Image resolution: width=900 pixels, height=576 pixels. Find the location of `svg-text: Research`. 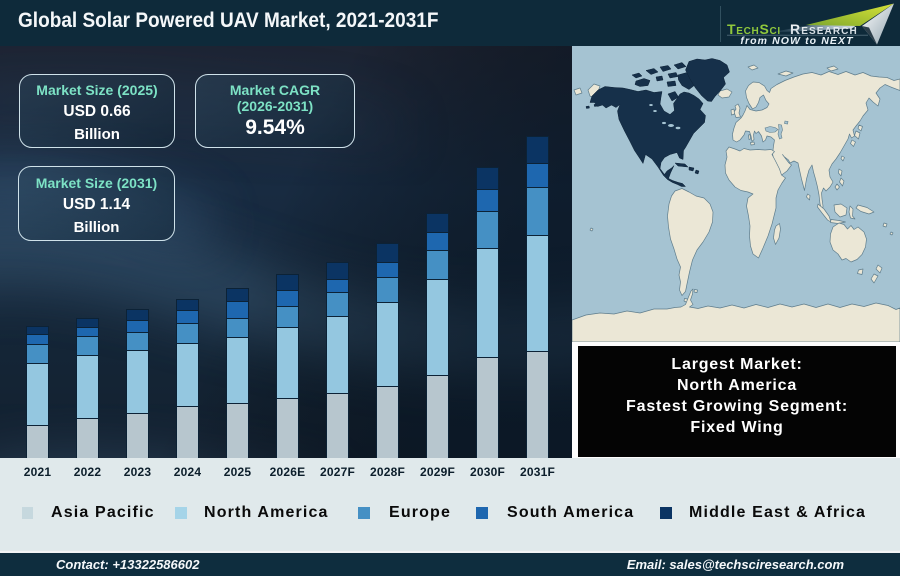

svg-text: Research is located at coordinates (824, 29).